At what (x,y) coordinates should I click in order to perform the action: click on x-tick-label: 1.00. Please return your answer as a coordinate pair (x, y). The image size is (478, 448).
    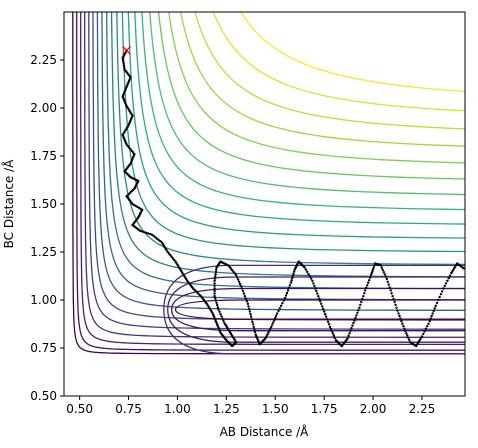
    Looking at the image, I should click on (177, 409).